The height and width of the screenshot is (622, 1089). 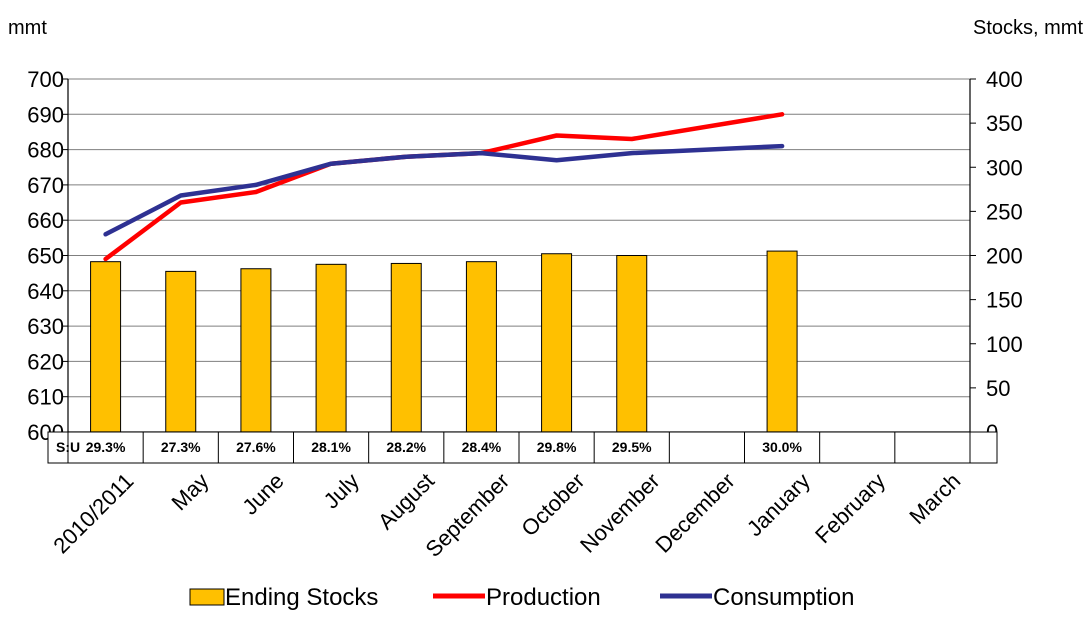 What do you see at coordinates (934, 498) in the screenshot?
I see `x-tick-label: March` at bounding box center [934, 498].